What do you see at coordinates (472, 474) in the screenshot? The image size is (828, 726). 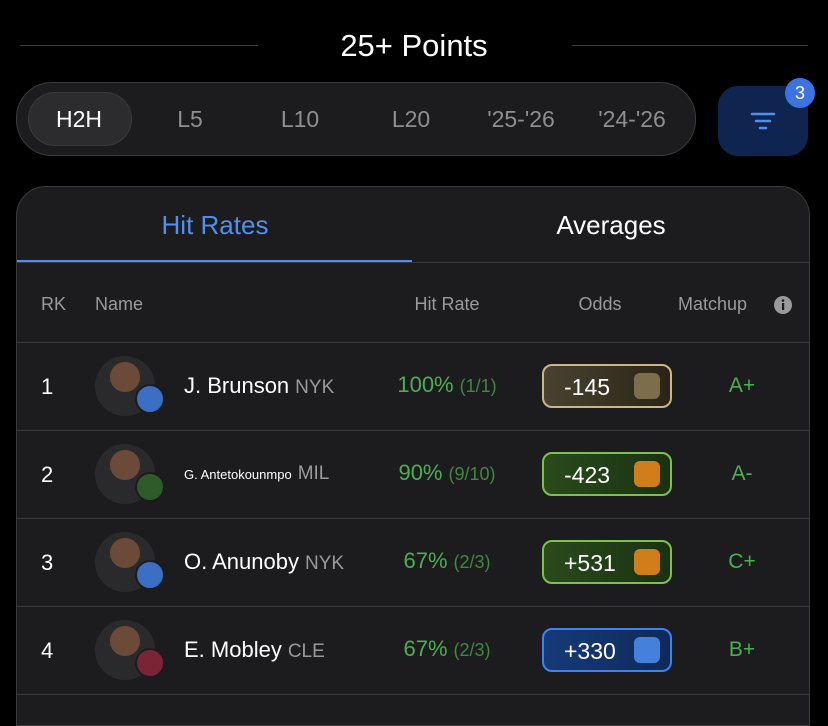 I see `hit-count: (9/10)` at bounding box center [472, 474].